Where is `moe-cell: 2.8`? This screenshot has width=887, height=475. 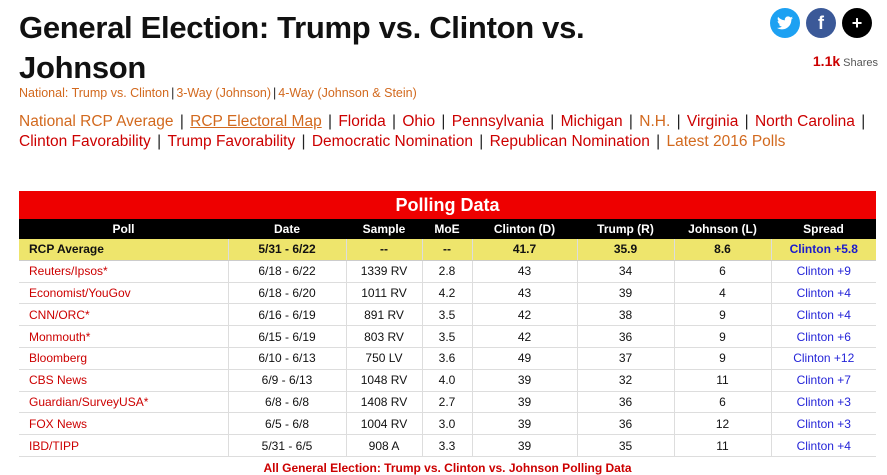
moe-cell: 2.8 is located at coordinates (447, 271).